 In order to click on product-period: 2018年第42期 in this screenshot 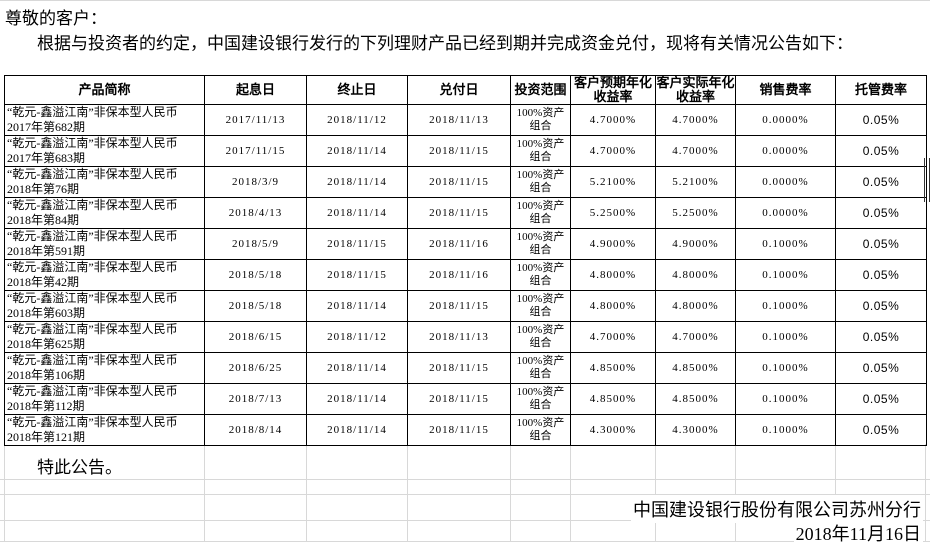, I will do `click(43, 282)`.